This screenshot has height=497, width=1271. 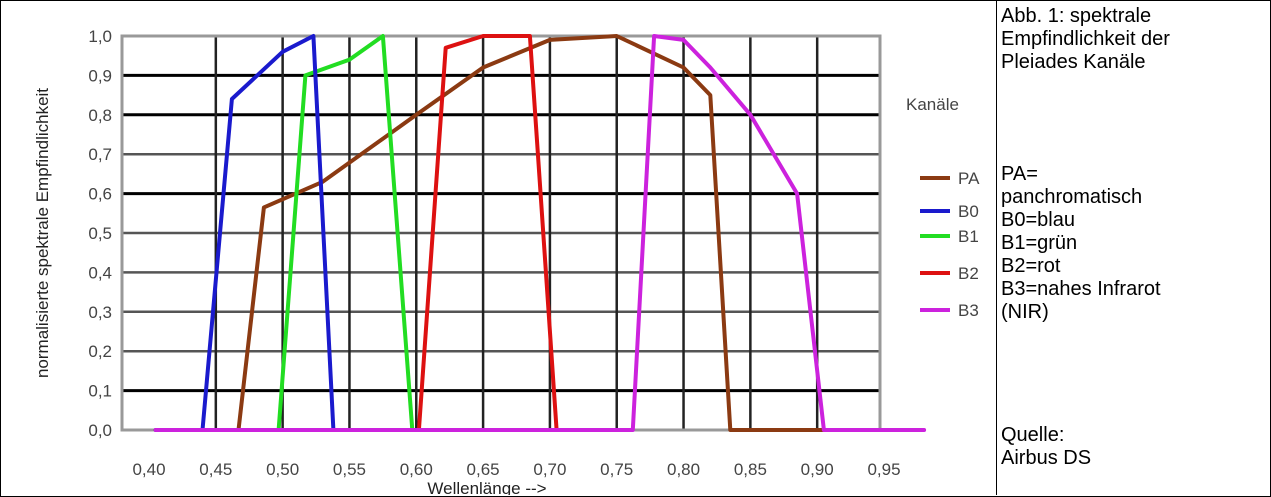 I want to click on y-tick-label: 0,8, so click(x=100, y=115).